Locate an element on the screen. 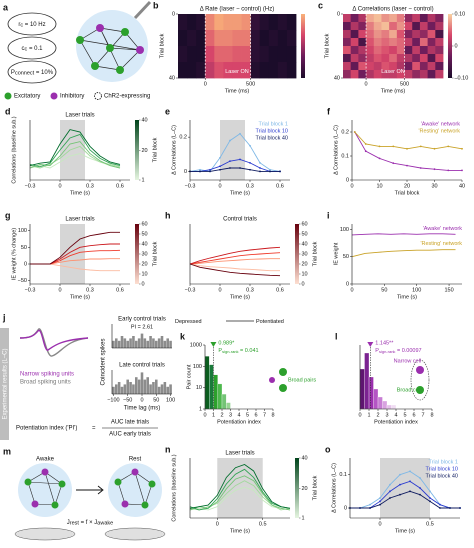 The width and height of the screenshot is (474, 548). panel-m: m Awake Rest Jrest = f × Jawake is located at coordinates (84, 493).